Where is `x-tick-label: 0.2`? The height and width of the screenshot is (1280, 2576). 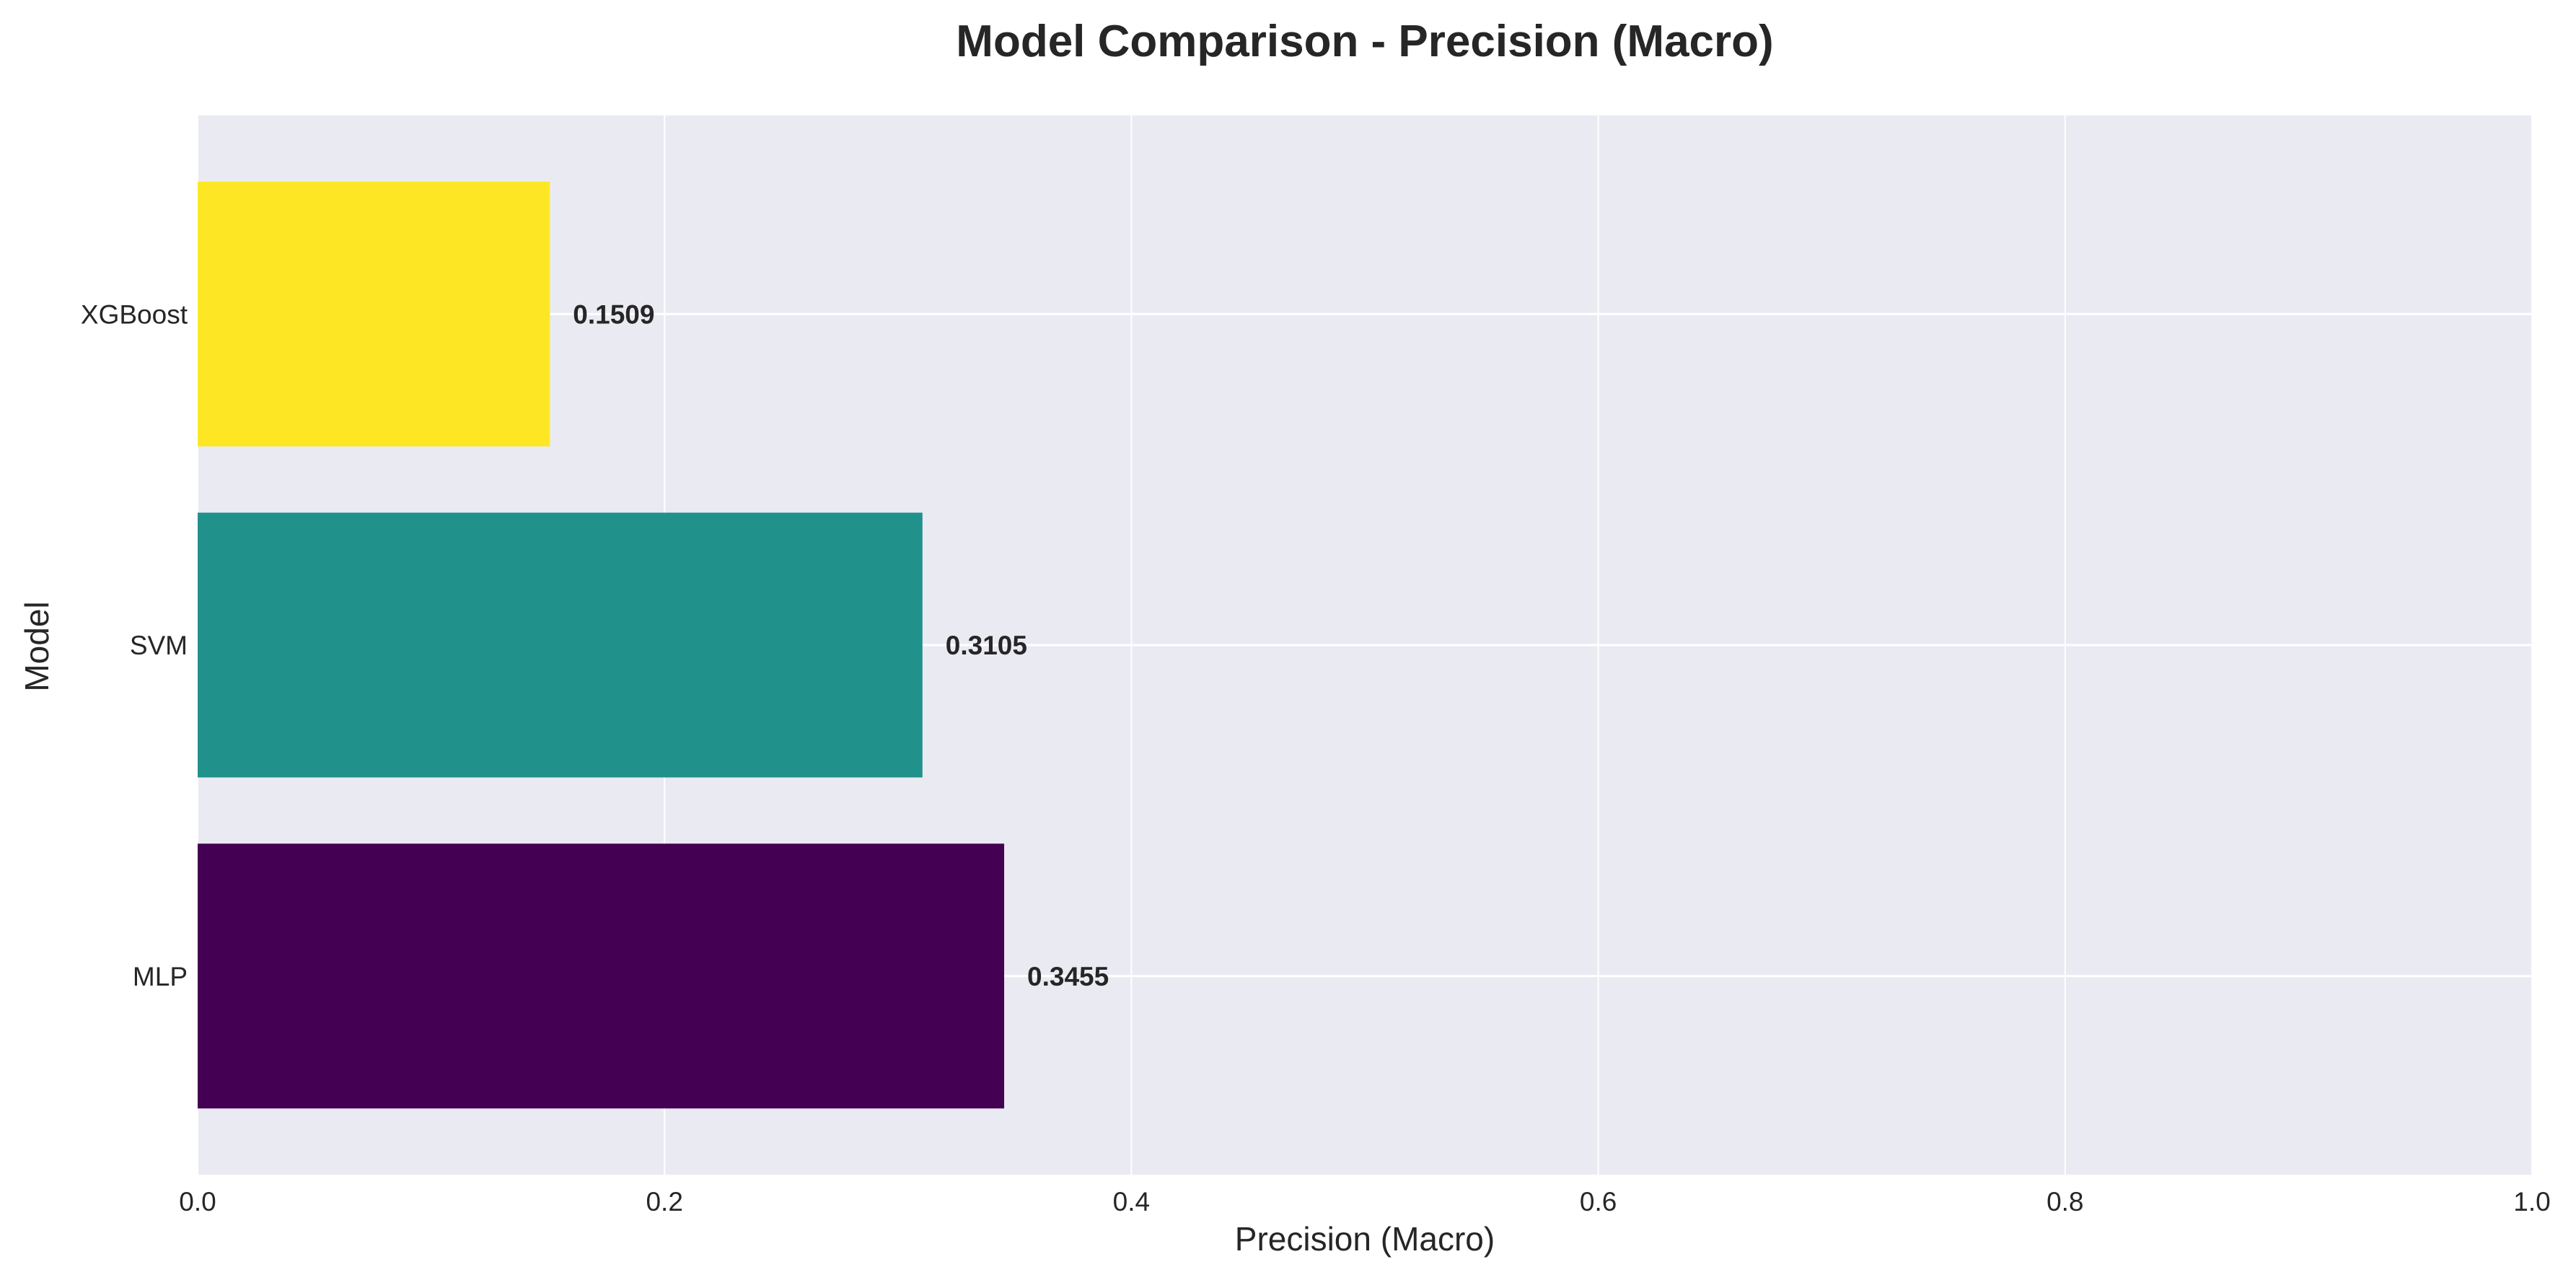
x-tick-label: 0.2 is located at coordinates (664, 1202).